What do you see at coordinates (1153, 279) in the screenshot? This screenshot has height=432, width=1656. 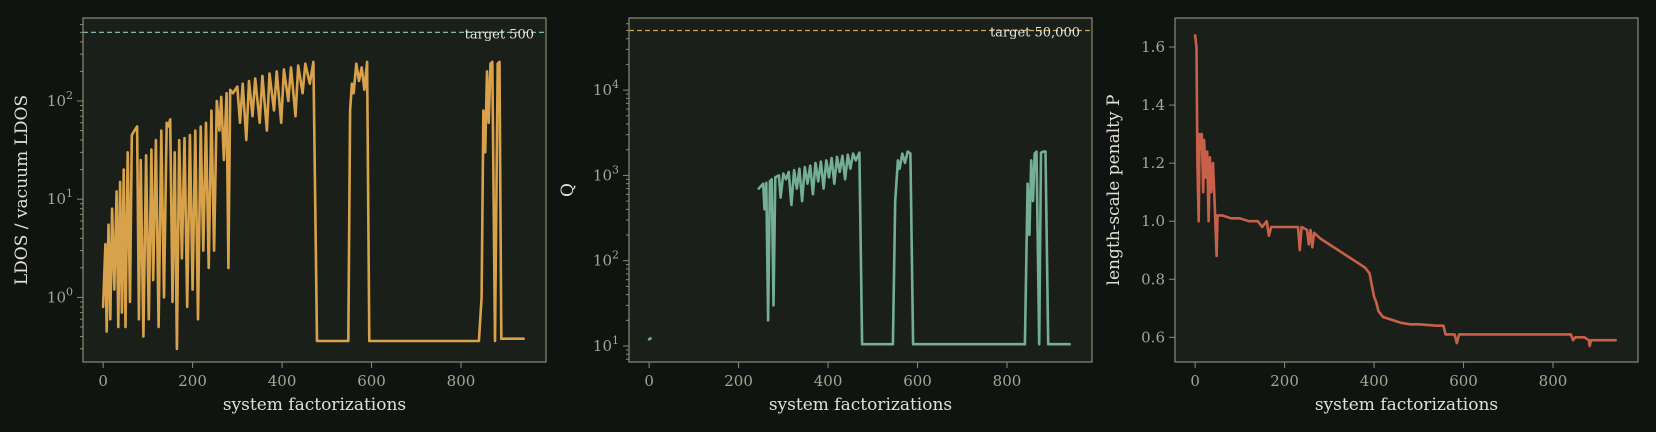 I see `y-tick-label: 0.8` at bounding box center [1153, 279].